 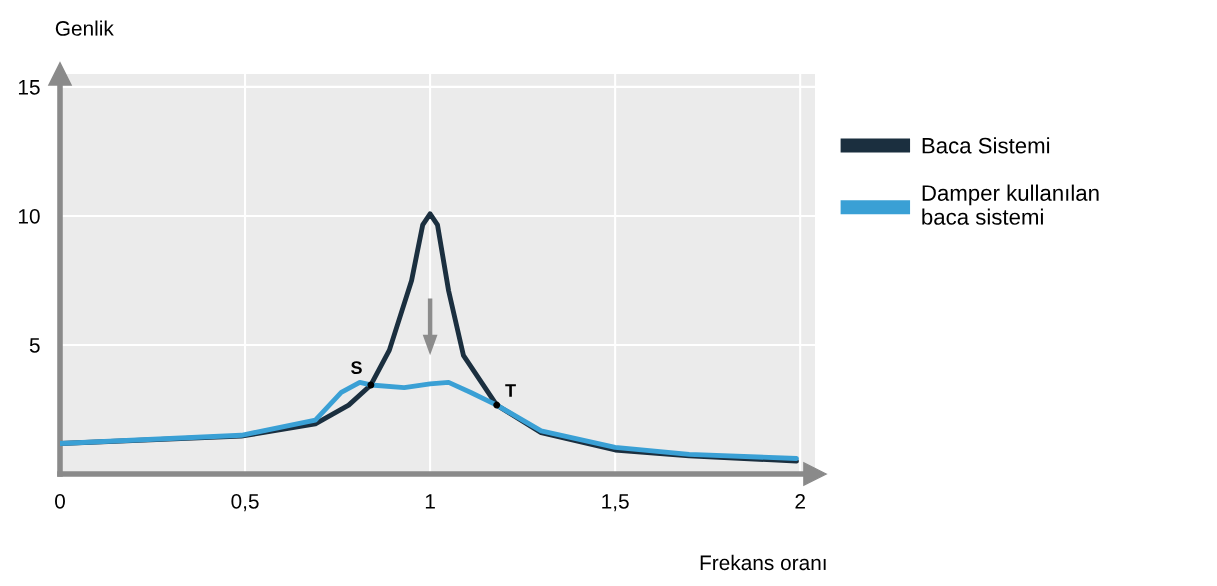 I want to click on legend-label: Baca Sistemi, so click(x=986, y=145).